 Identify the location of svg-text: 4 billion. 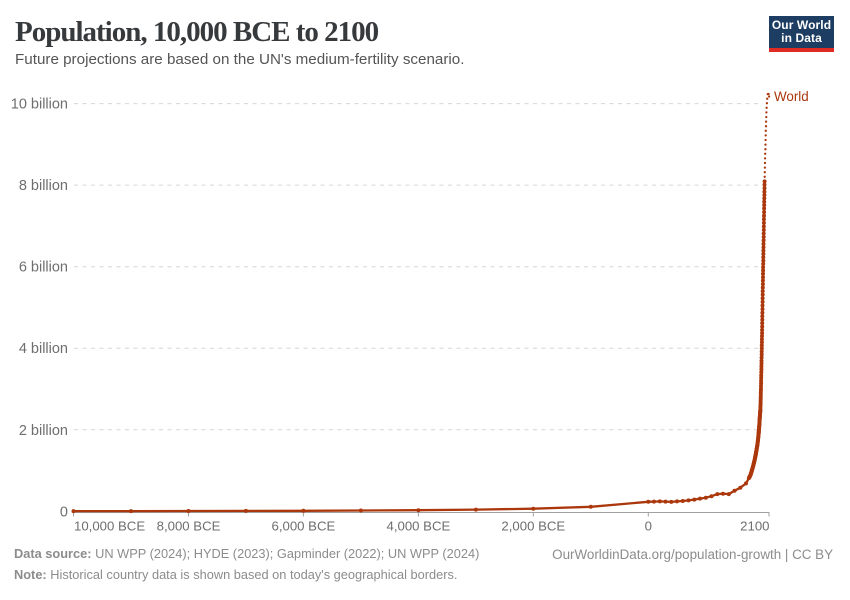
(43, 349).